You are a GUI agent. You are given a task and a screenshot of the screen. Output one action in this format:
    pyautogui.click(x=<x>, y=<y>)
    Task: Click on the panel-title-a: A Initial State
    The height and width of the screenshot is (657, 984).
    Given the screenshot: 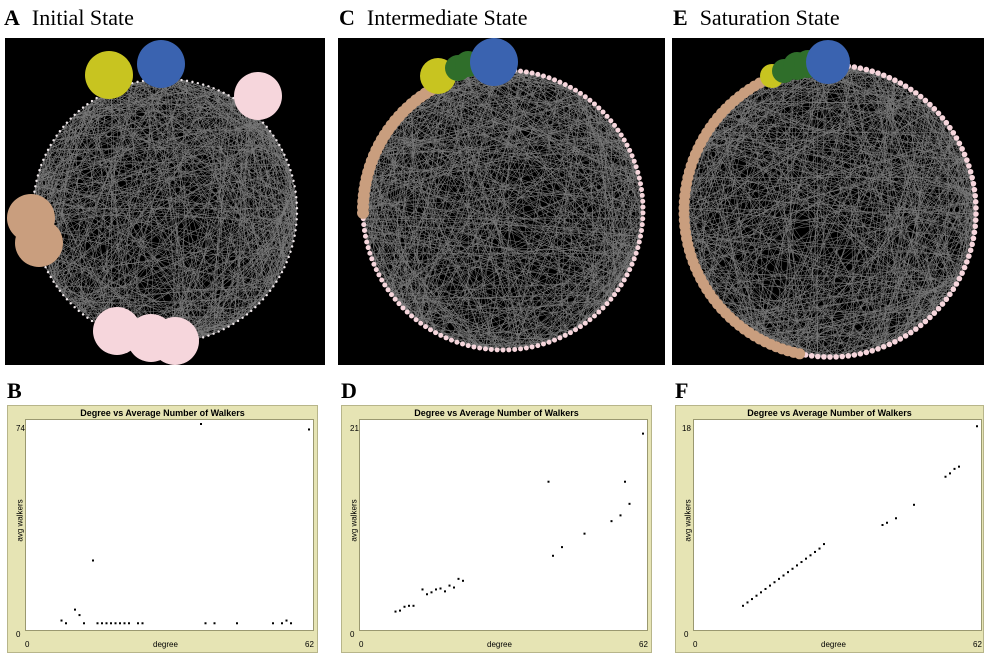 What is the action you would take?
    pyautogui.click(x=69, y=17)
    